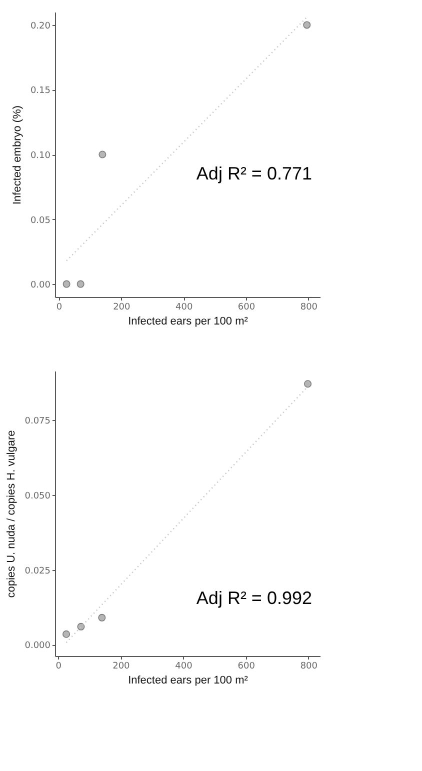  What do you see at coordinates (40, 91) in the screenshot?
I see `y-tick-label: 0.15` at bounding box center [40, 91].